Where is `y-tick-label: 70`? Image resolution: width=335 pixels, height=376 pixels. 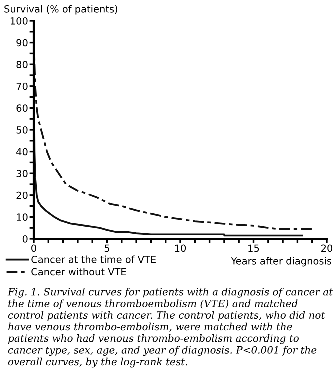 y-tick-label: 70 is located at coordinates (22, 86).